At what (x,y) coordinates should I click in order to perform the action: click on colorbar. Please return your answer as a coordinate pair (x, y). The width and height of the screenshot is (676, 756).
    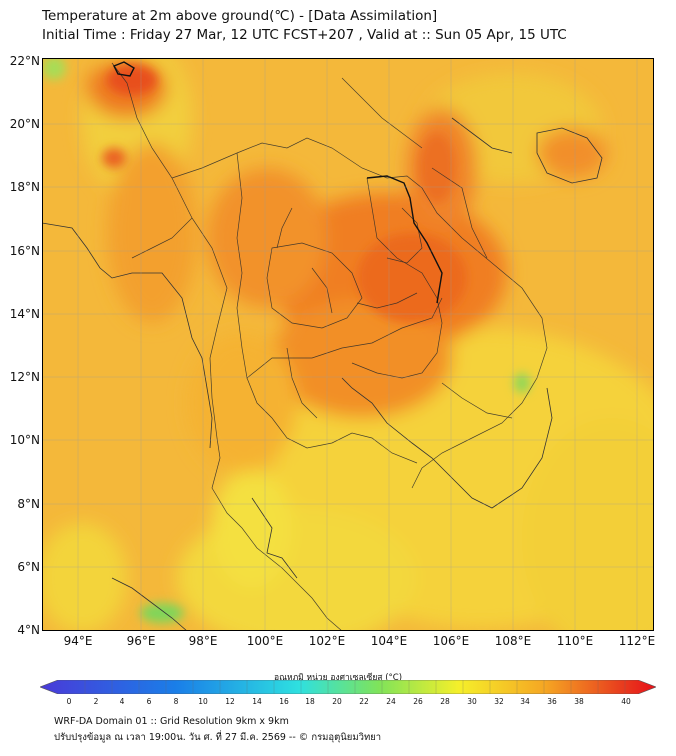
    Looking at the image, I should click on (348, 687).